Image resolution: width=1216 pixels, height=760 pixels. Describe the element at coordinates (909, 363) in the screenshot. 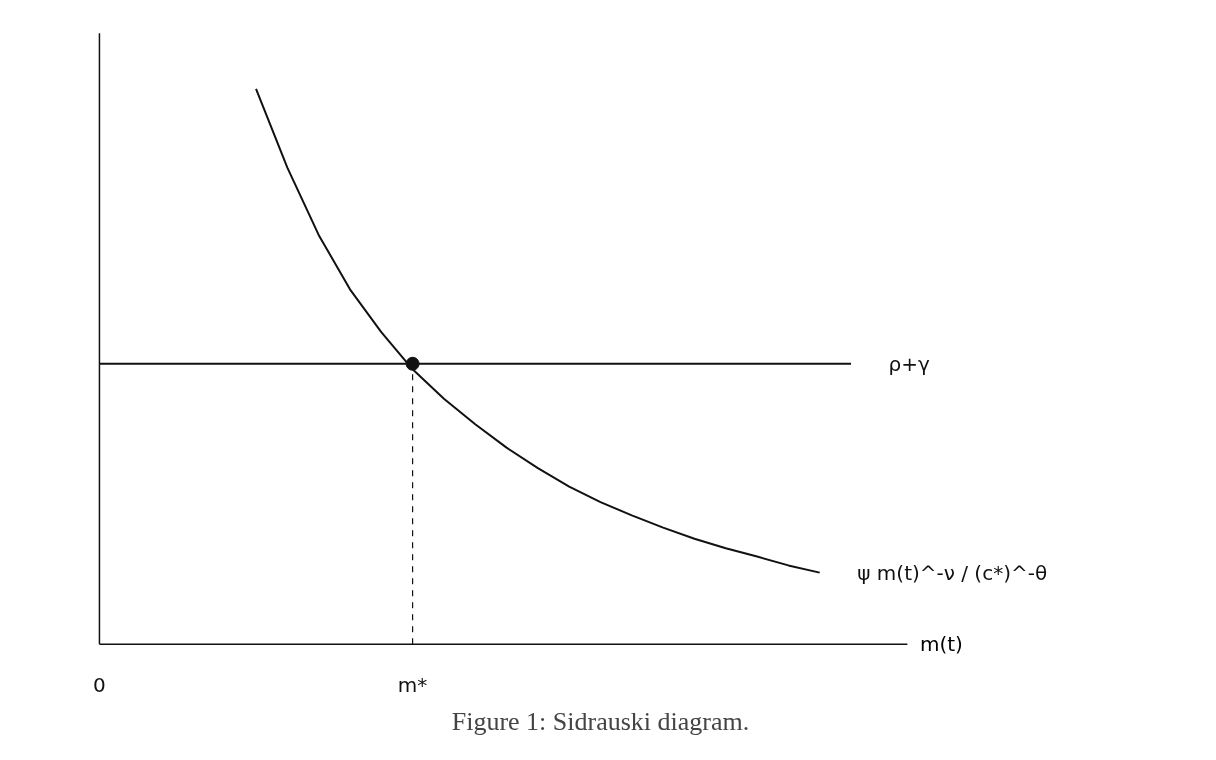

I see `series-label: ρ+γ` at that location.